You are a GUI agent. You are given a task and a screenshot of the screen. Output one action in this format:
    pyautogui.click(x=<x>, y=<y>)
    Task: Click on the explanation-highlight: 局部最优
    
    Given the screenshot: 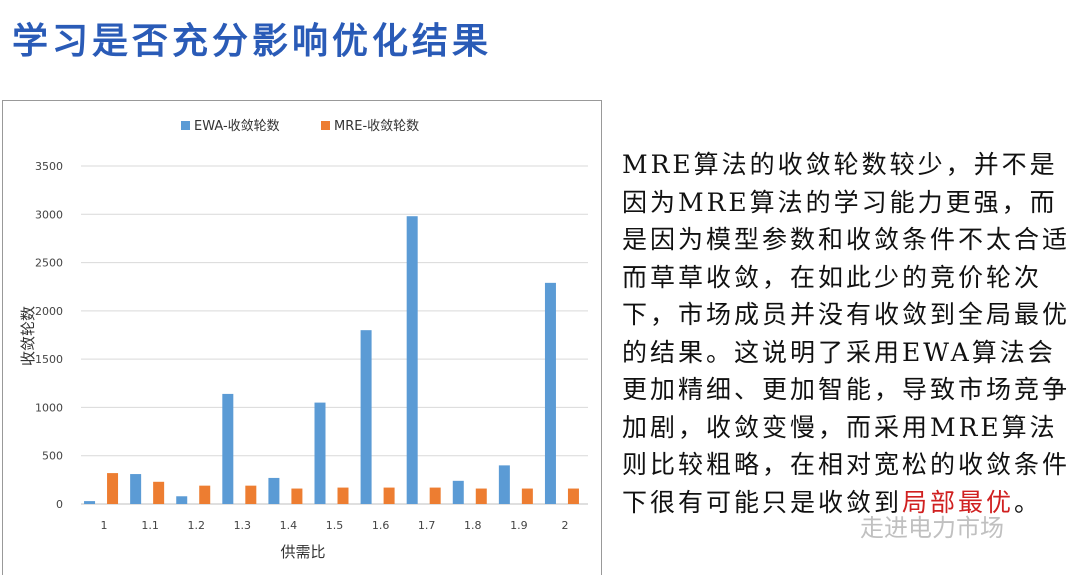 What is the action you would take?
    pyautogui.click(x=958, y=502)
    